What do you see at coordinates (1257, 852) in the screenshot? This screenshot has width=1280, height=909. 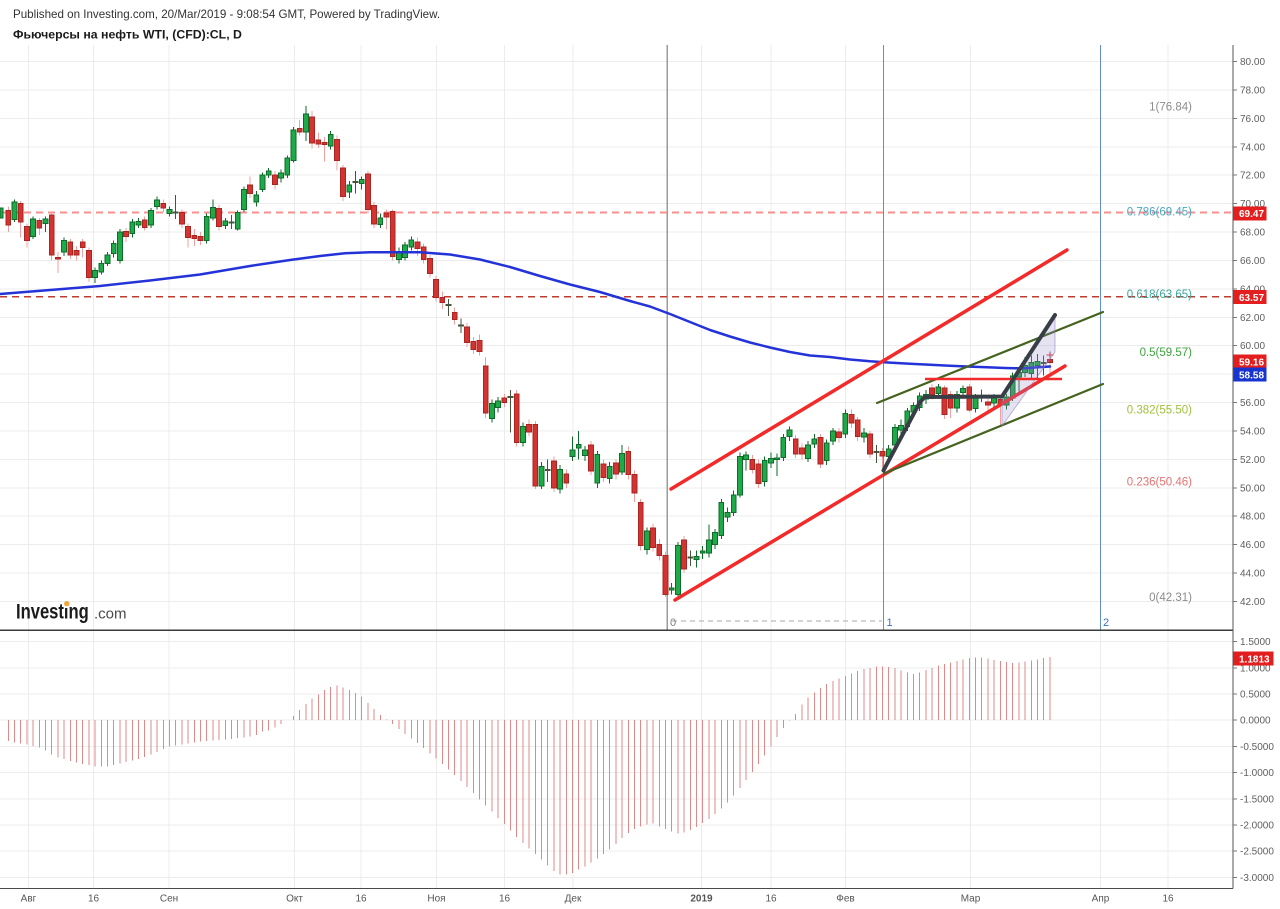 I see `svg-text: -2.5000` at bounding box center [1257, 852].